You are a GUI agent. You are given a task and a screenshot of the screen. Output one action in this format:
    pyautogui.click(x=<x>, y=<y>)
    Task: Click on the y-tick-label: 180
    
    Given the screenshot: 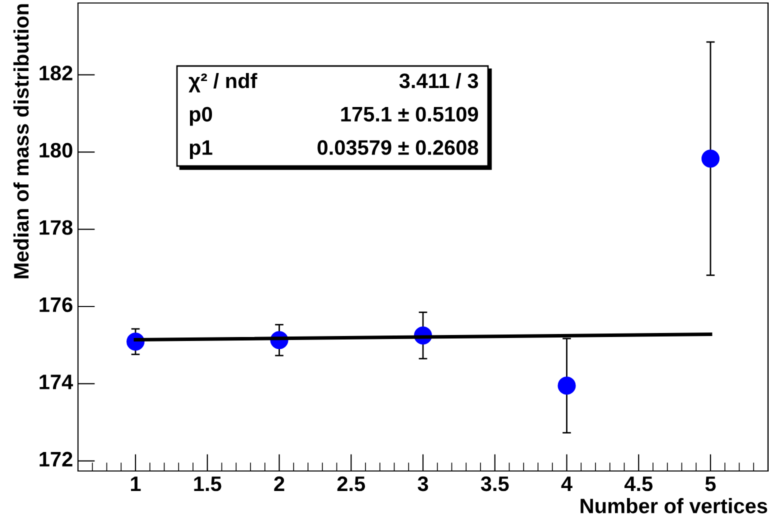 What is the action you would take?
    pyautogui.click(x=56, y=150)
    